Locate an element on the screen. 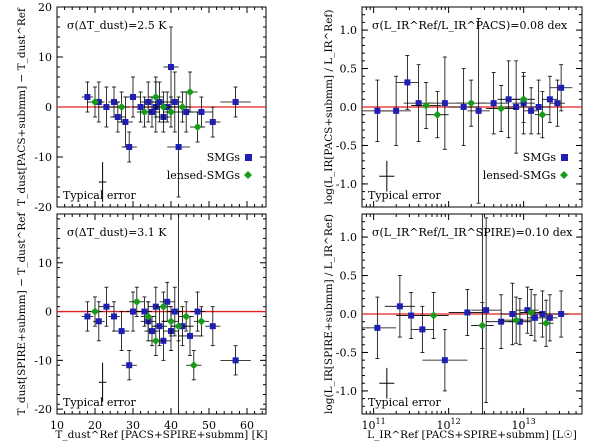  y-tick-label: 0.5 is located at coordinates (349, 276).